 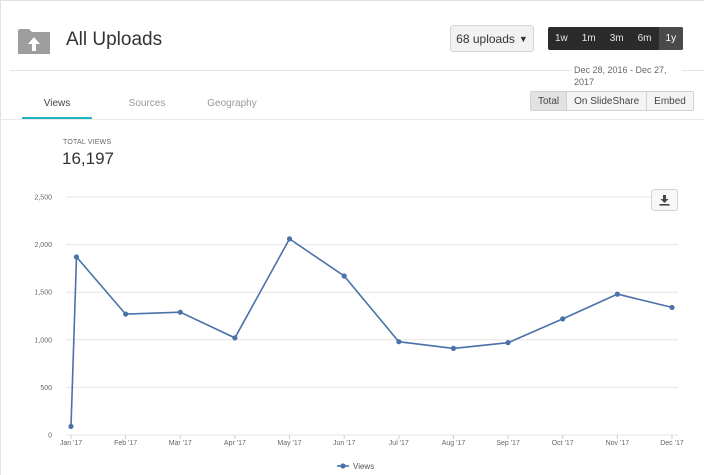 I want to click on download-icon, so click(x=664, y=200).